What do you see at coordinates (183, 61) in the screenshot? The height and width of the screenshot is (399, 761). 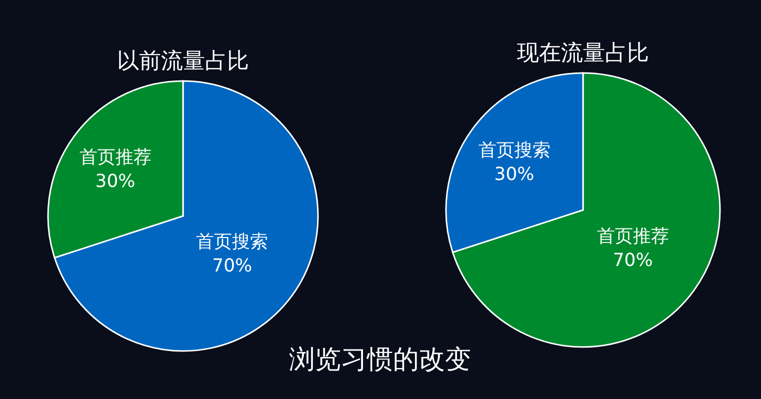 I see `chart-title: 以前流量占比` at bounding box center [183, 61].